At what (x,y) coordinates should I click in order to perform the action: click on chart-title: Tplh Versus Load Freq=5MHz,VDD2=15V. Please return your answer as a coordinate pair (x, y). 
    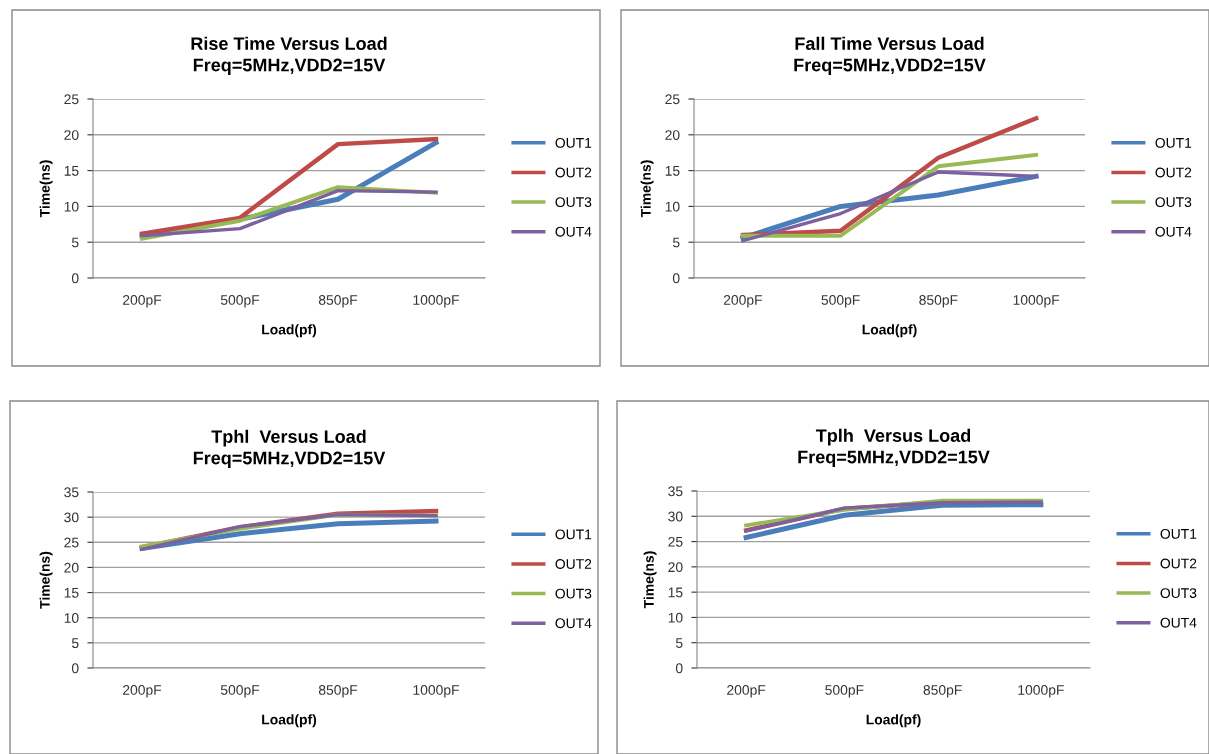
    Looking at the image, I should click on (894, 447).